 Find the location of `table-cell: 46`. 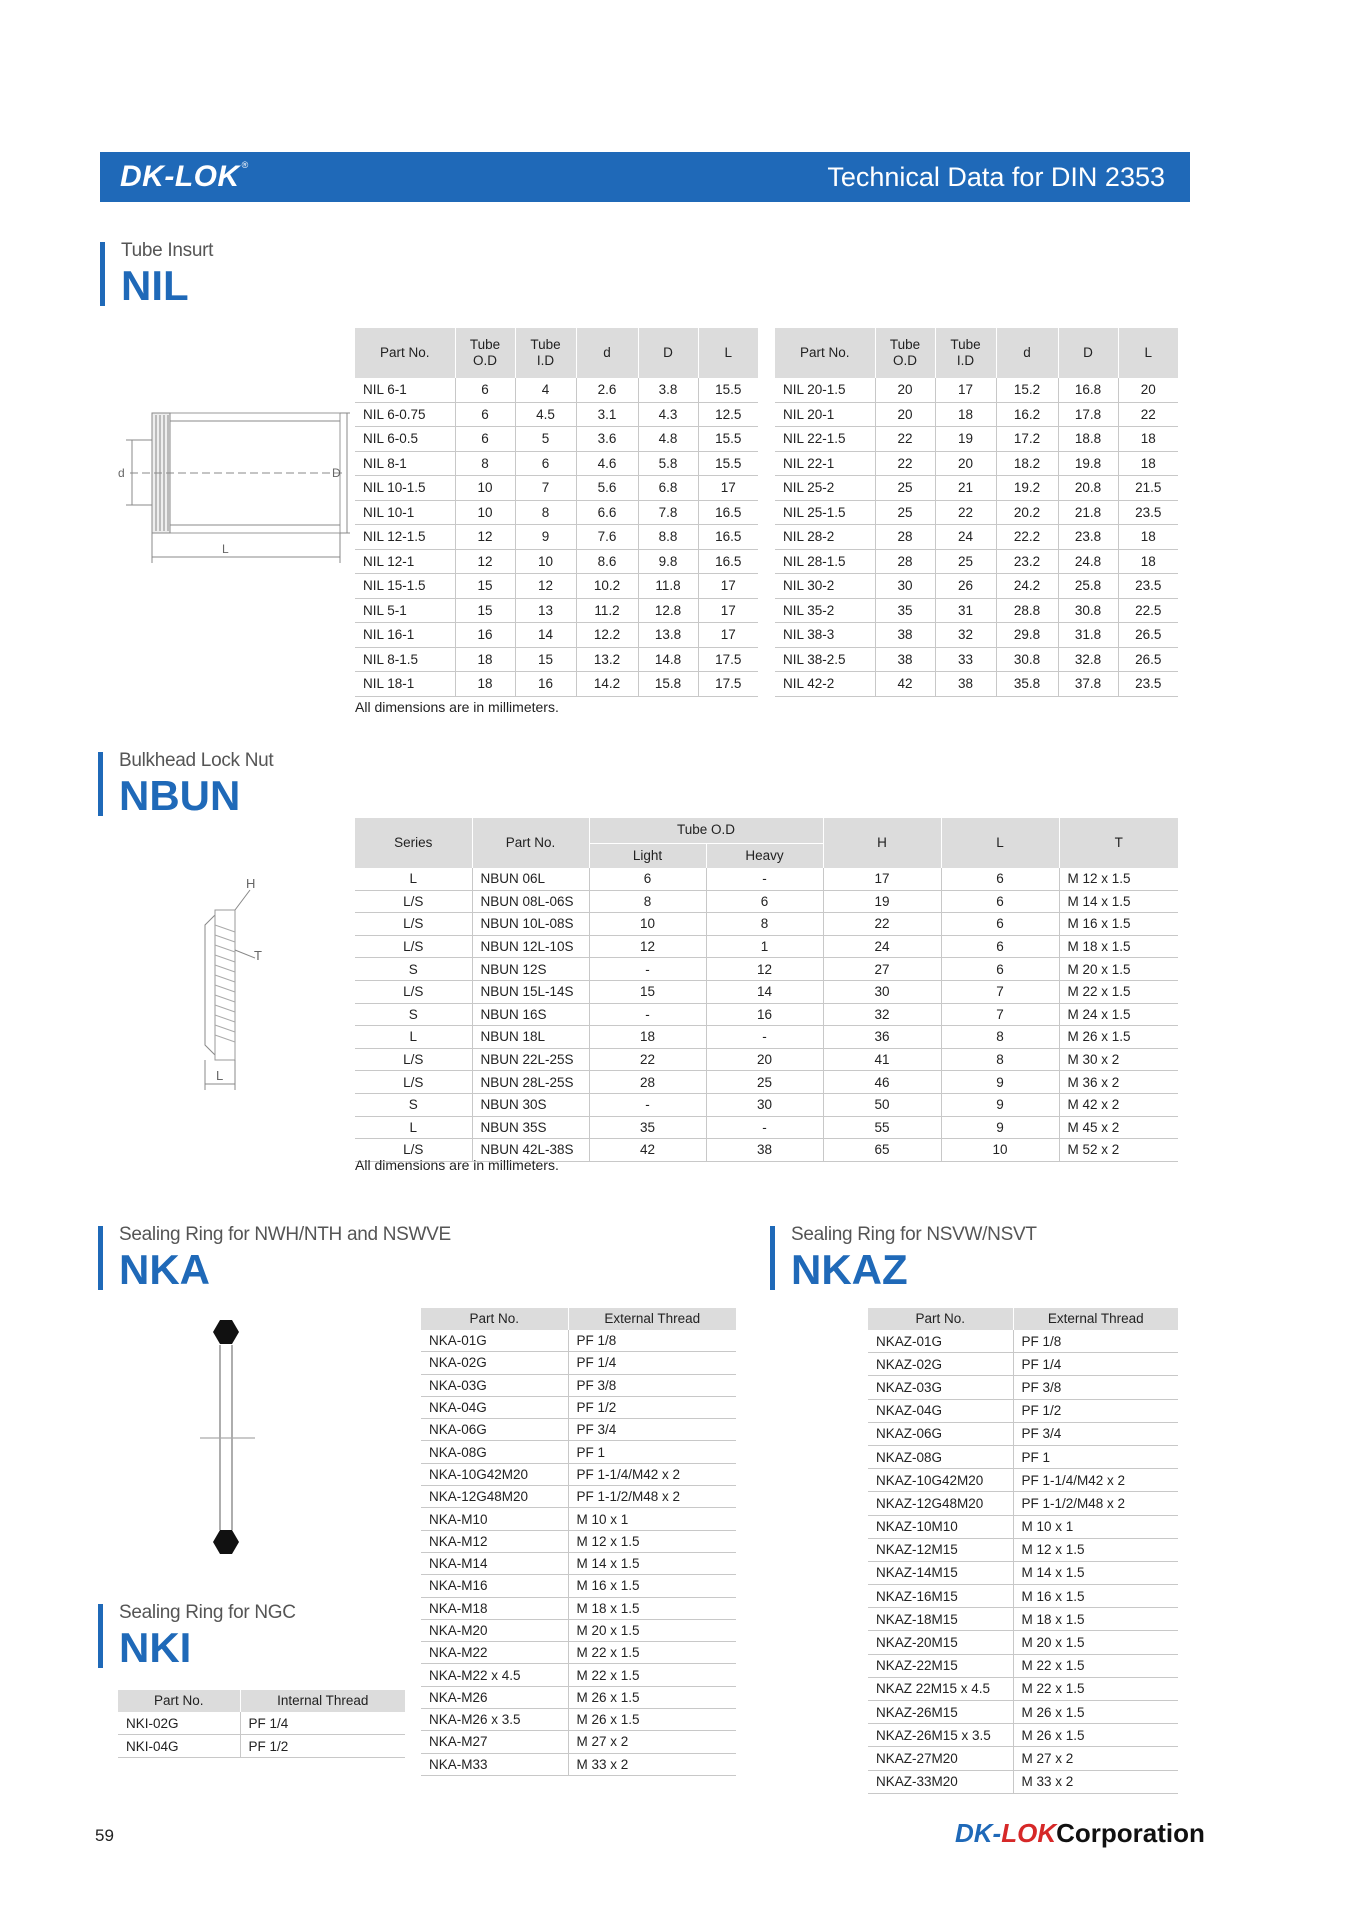

table-cell: 46 is located at coordinates (882, 1082).